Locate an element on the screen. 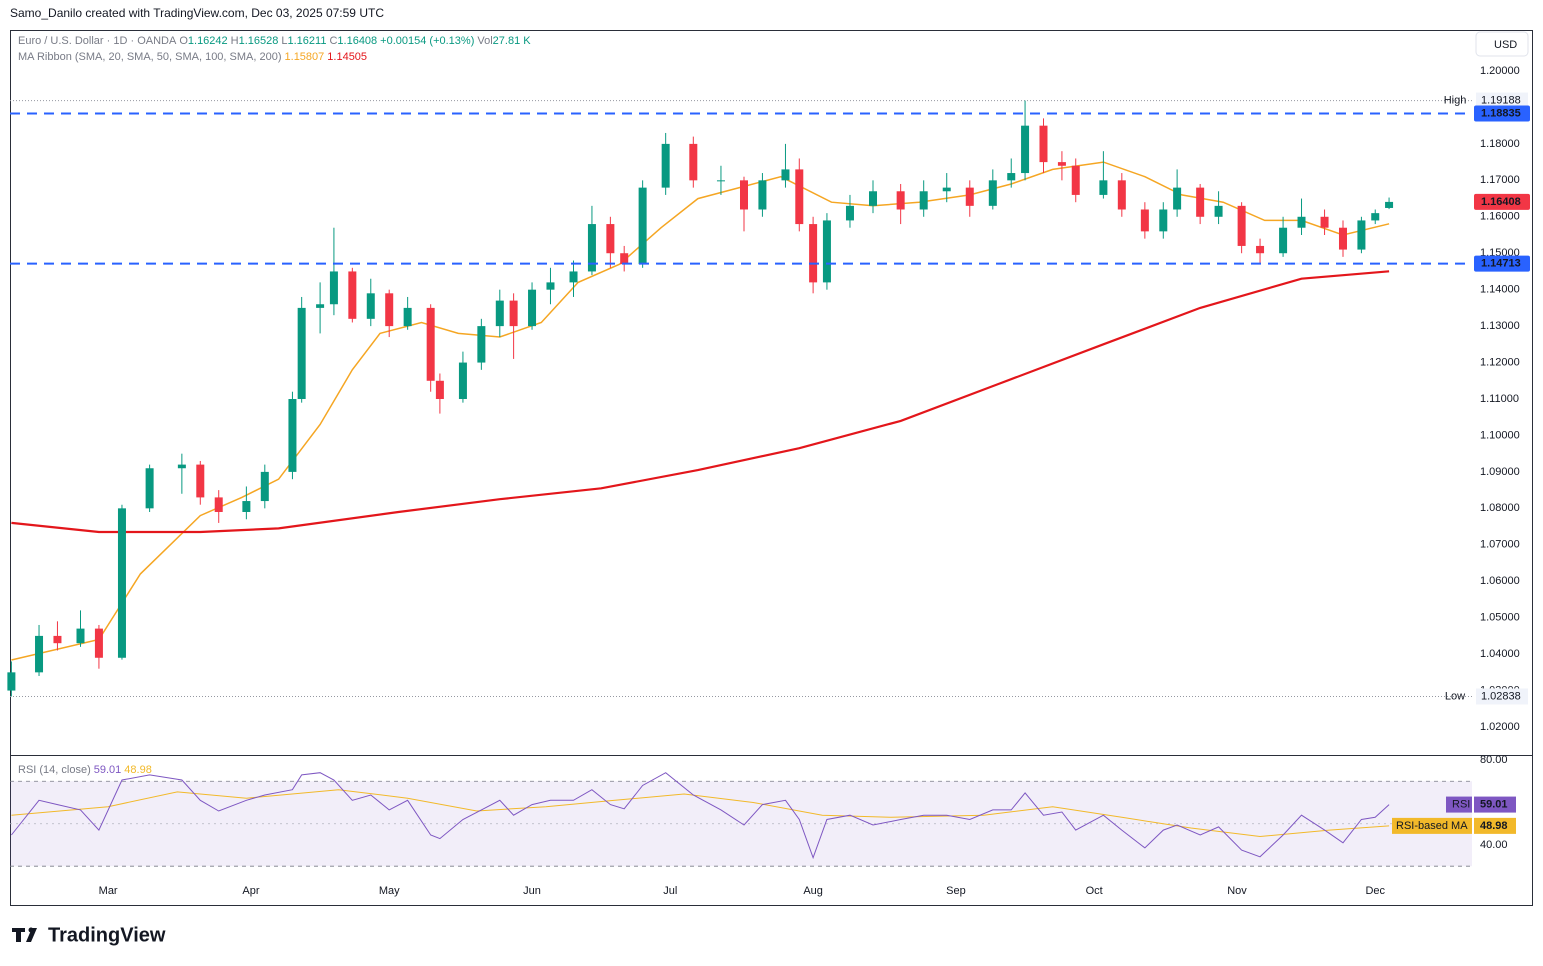  x-tick-label: Sep is located at coordinates (956, 891).